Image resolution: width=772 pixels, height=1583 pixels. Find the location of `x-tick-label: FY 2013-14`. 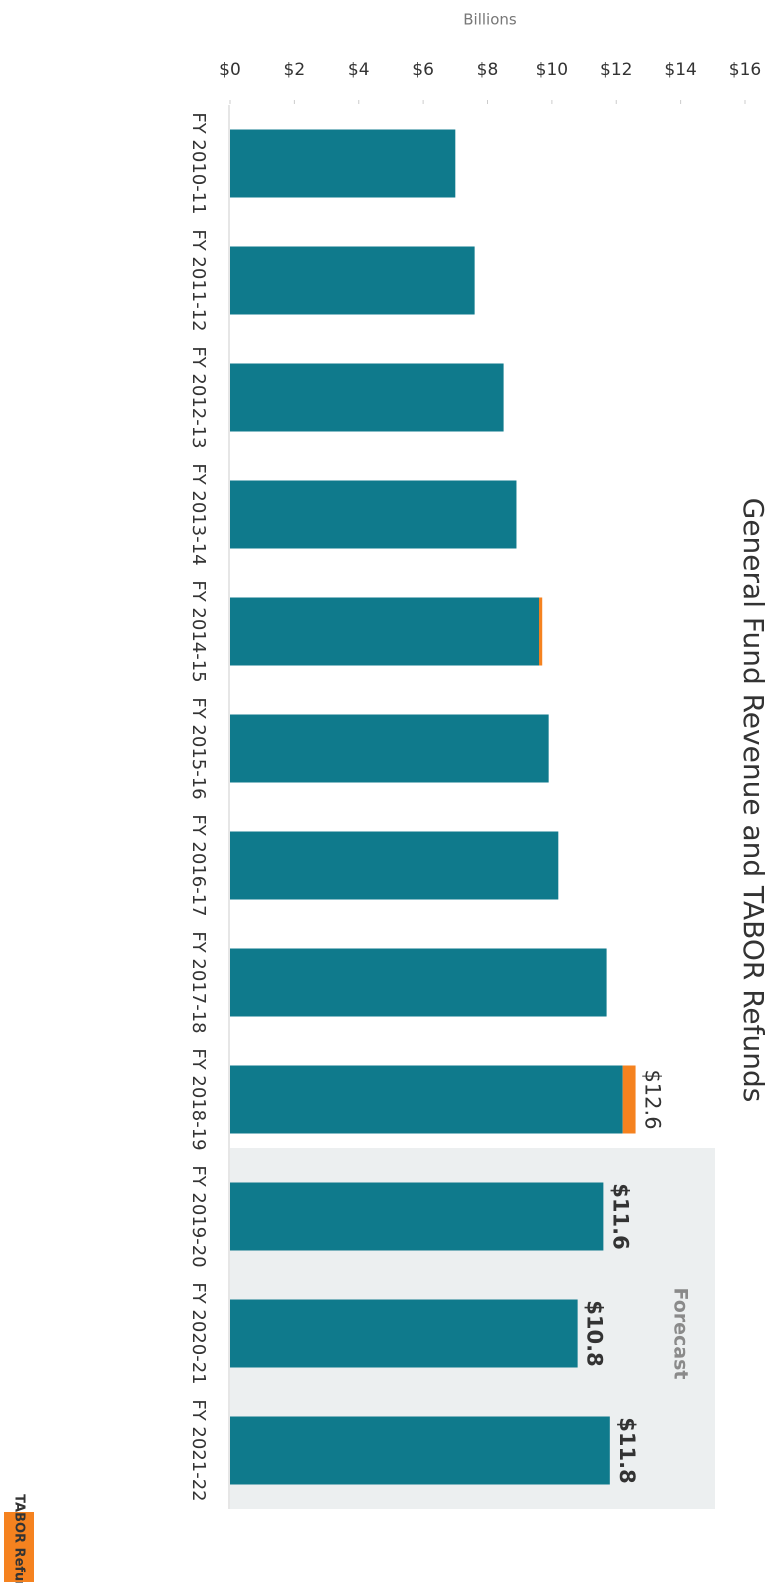

x-tick-label: FY 2013-14 is located at coordinates (198, 514).